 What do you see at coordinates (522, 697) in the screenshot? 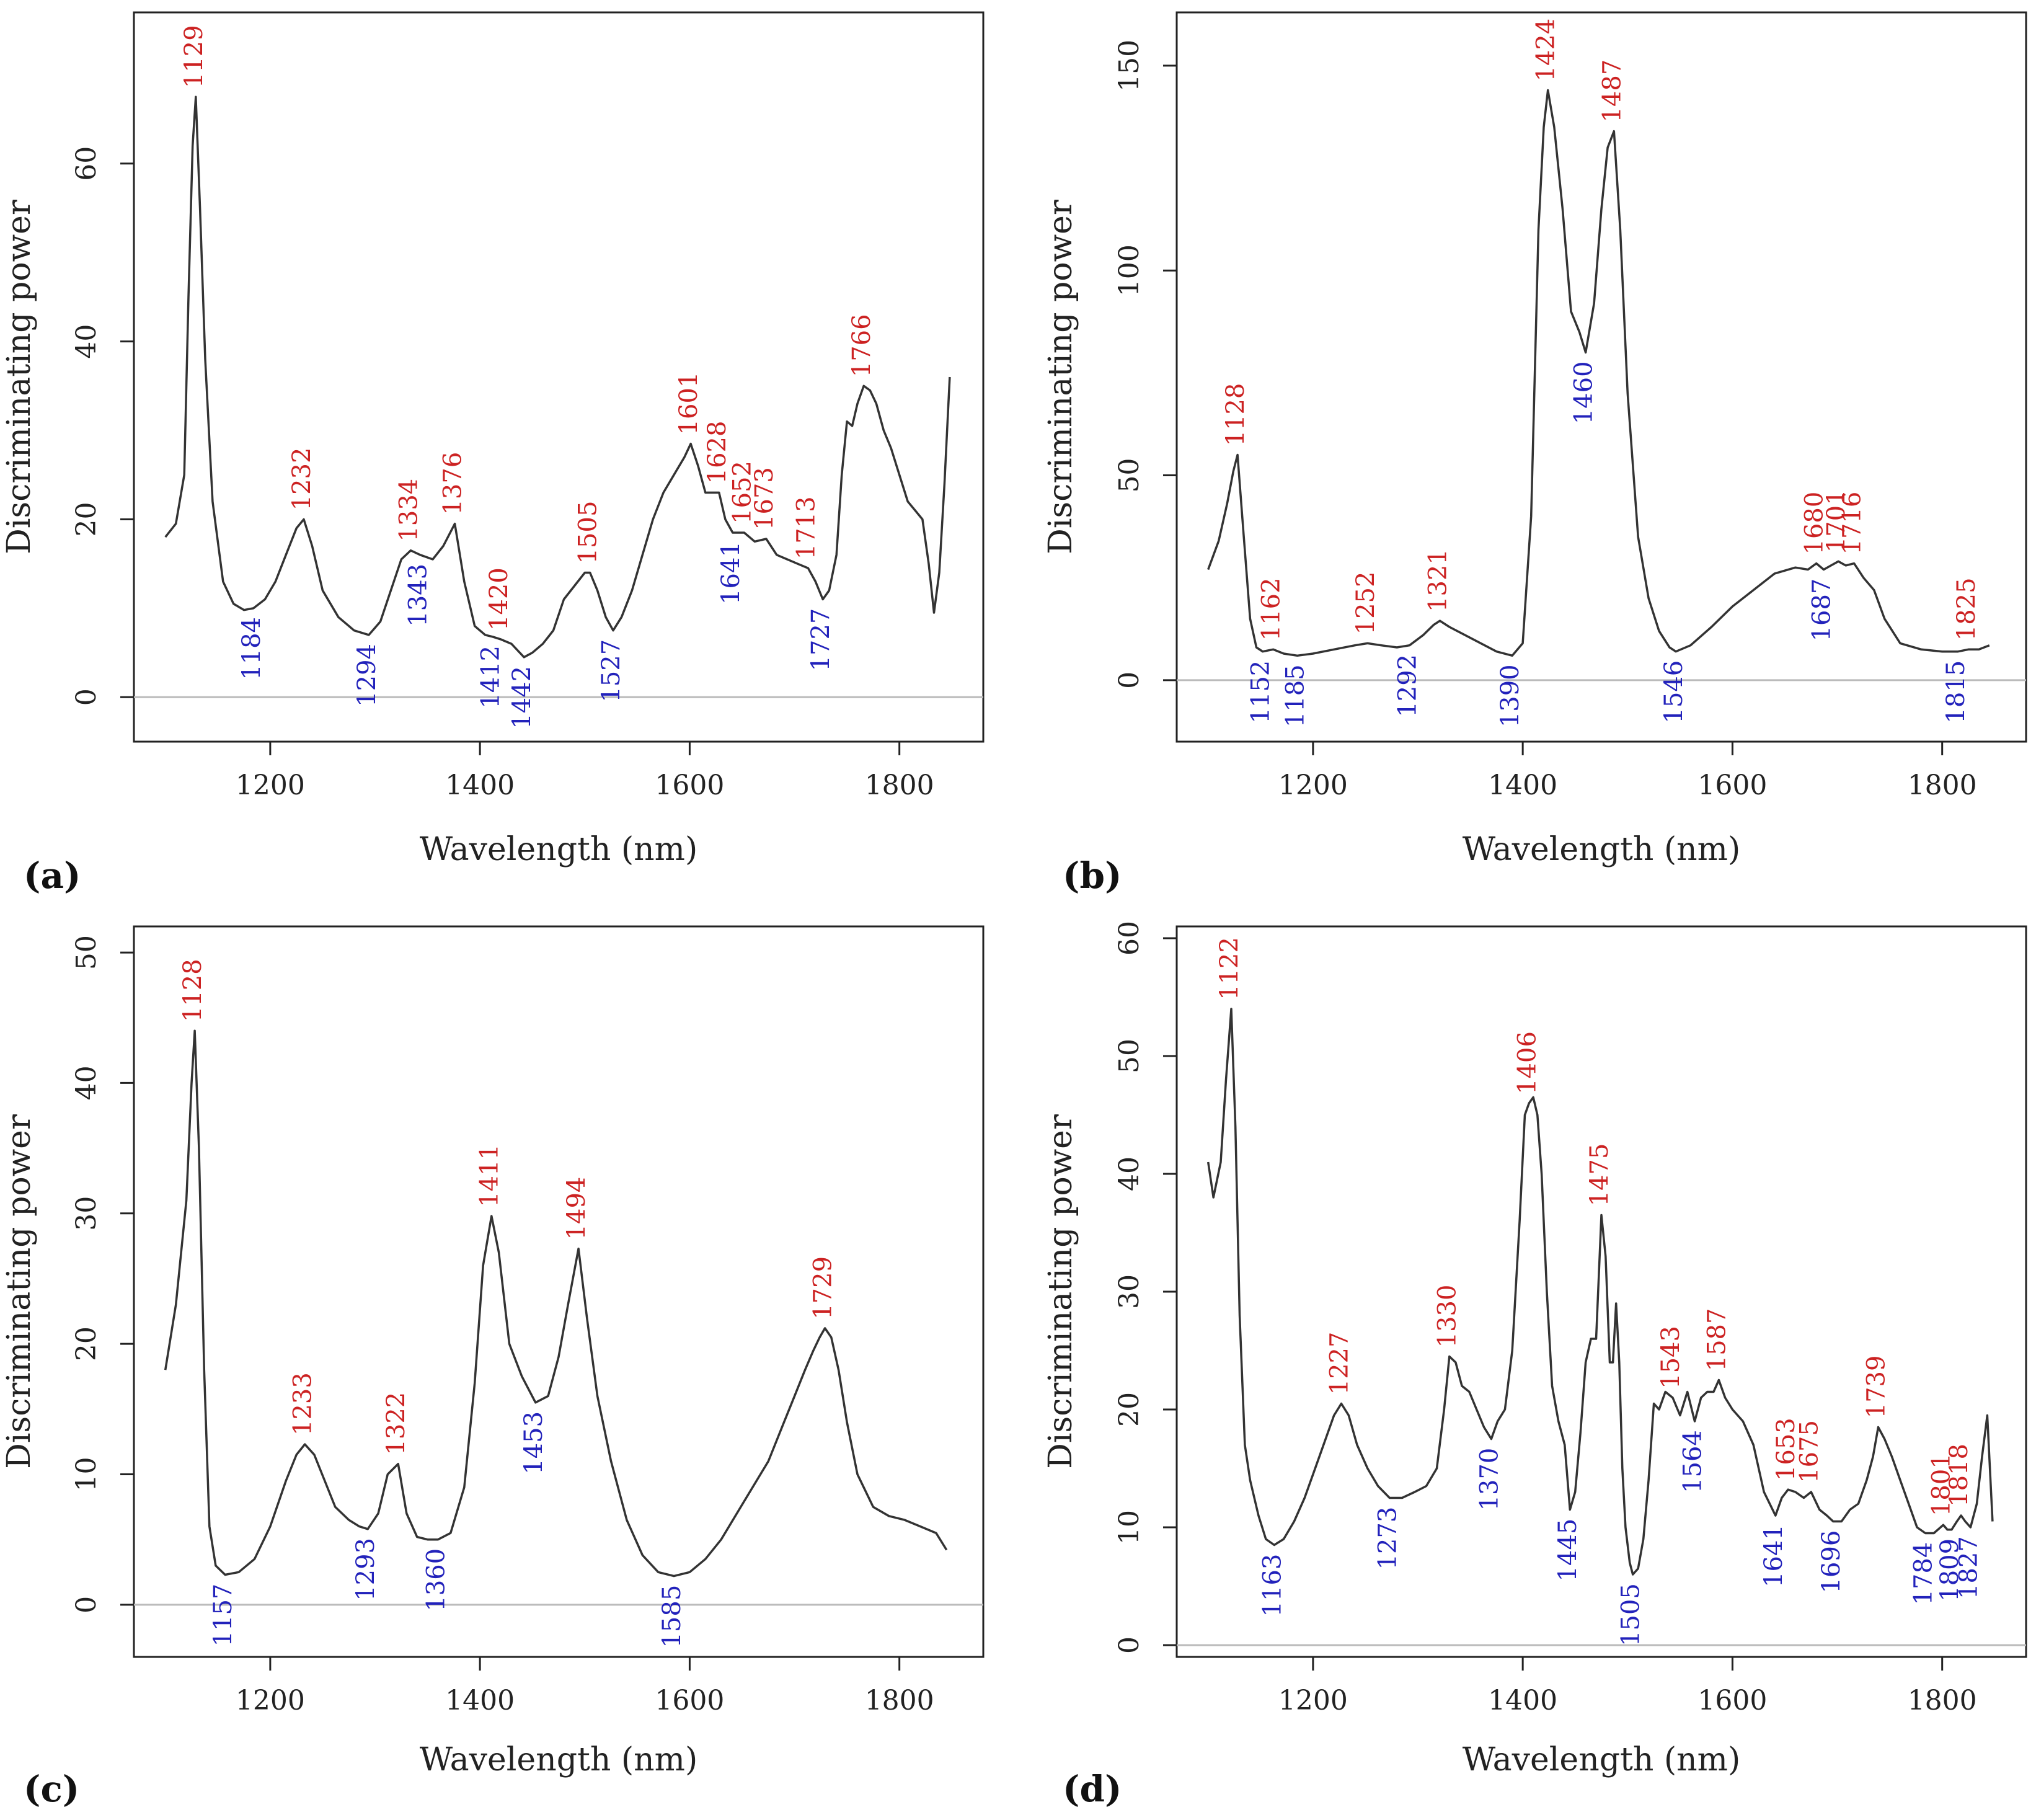
I see `valley-label: 1442` at bounding box center [522, 697].